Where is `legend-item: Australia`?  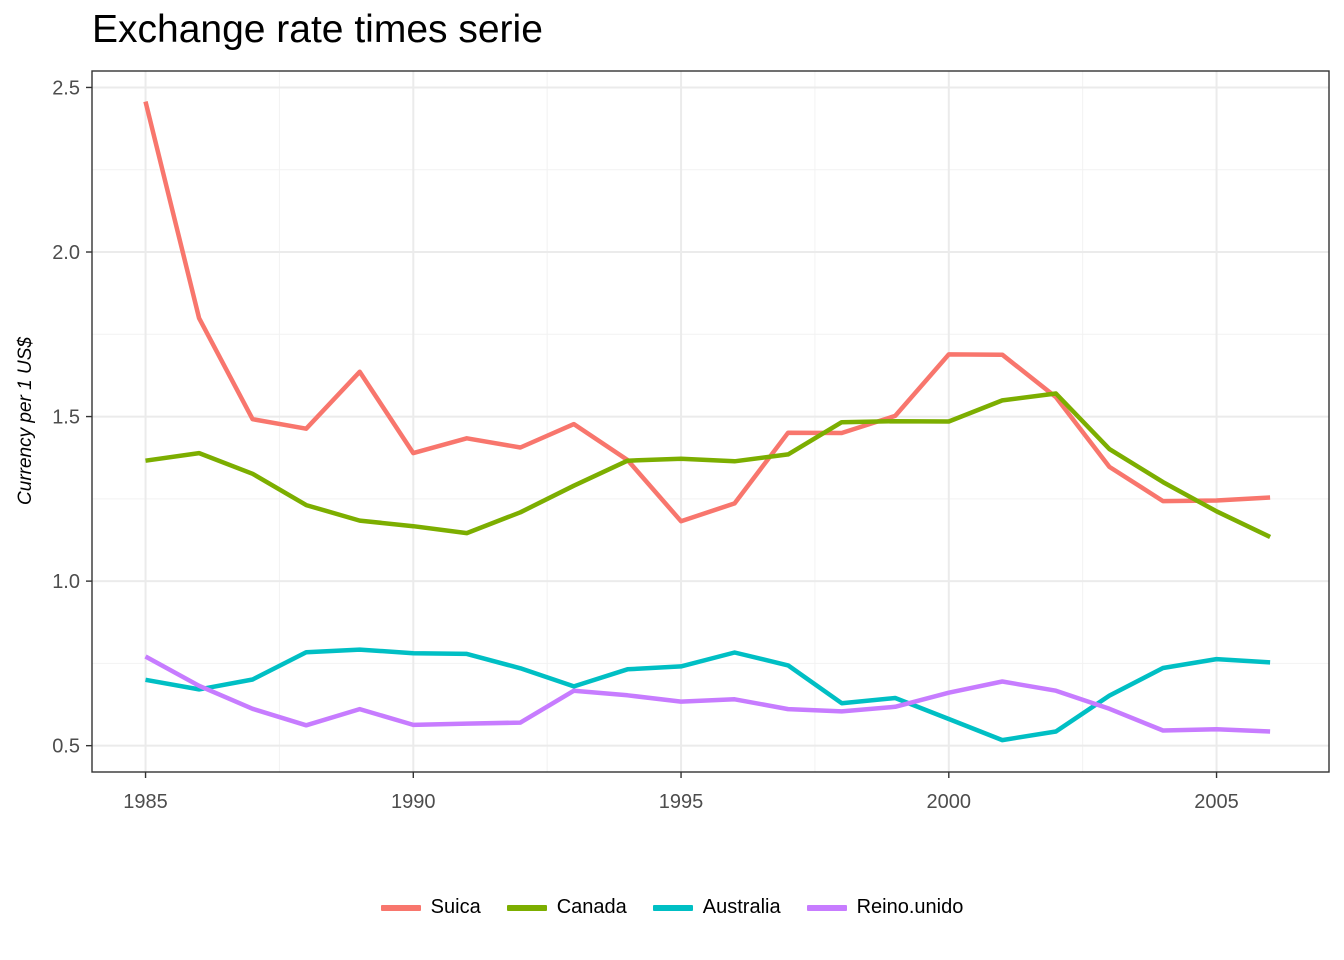
legend-item: Australia is located at coordinates (716, 907).